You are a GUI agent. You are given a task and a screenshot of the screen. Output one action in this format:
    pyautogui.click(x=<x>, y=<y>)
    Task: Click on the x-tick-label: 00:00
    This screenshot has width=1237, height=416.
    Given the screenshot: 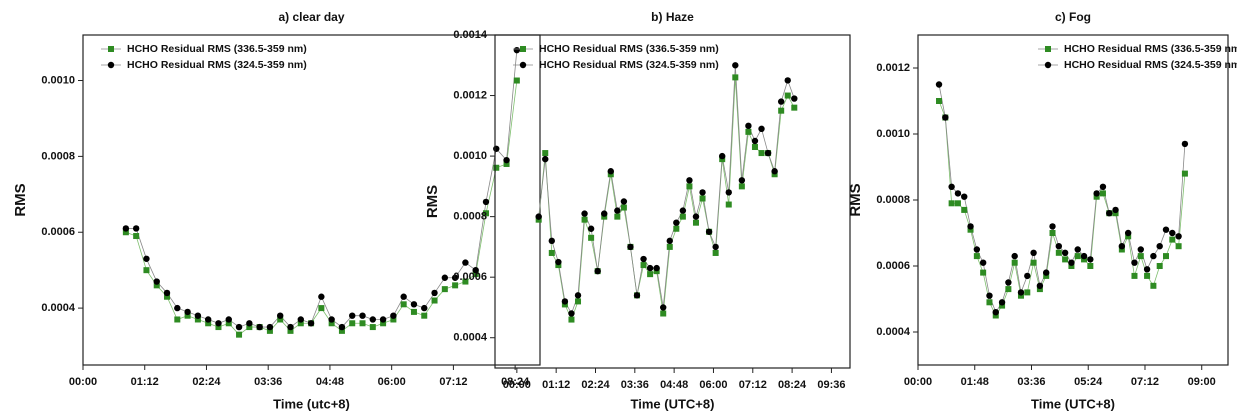 What is the action you would take?
    pyautogui.click(x=517, y=385)
    